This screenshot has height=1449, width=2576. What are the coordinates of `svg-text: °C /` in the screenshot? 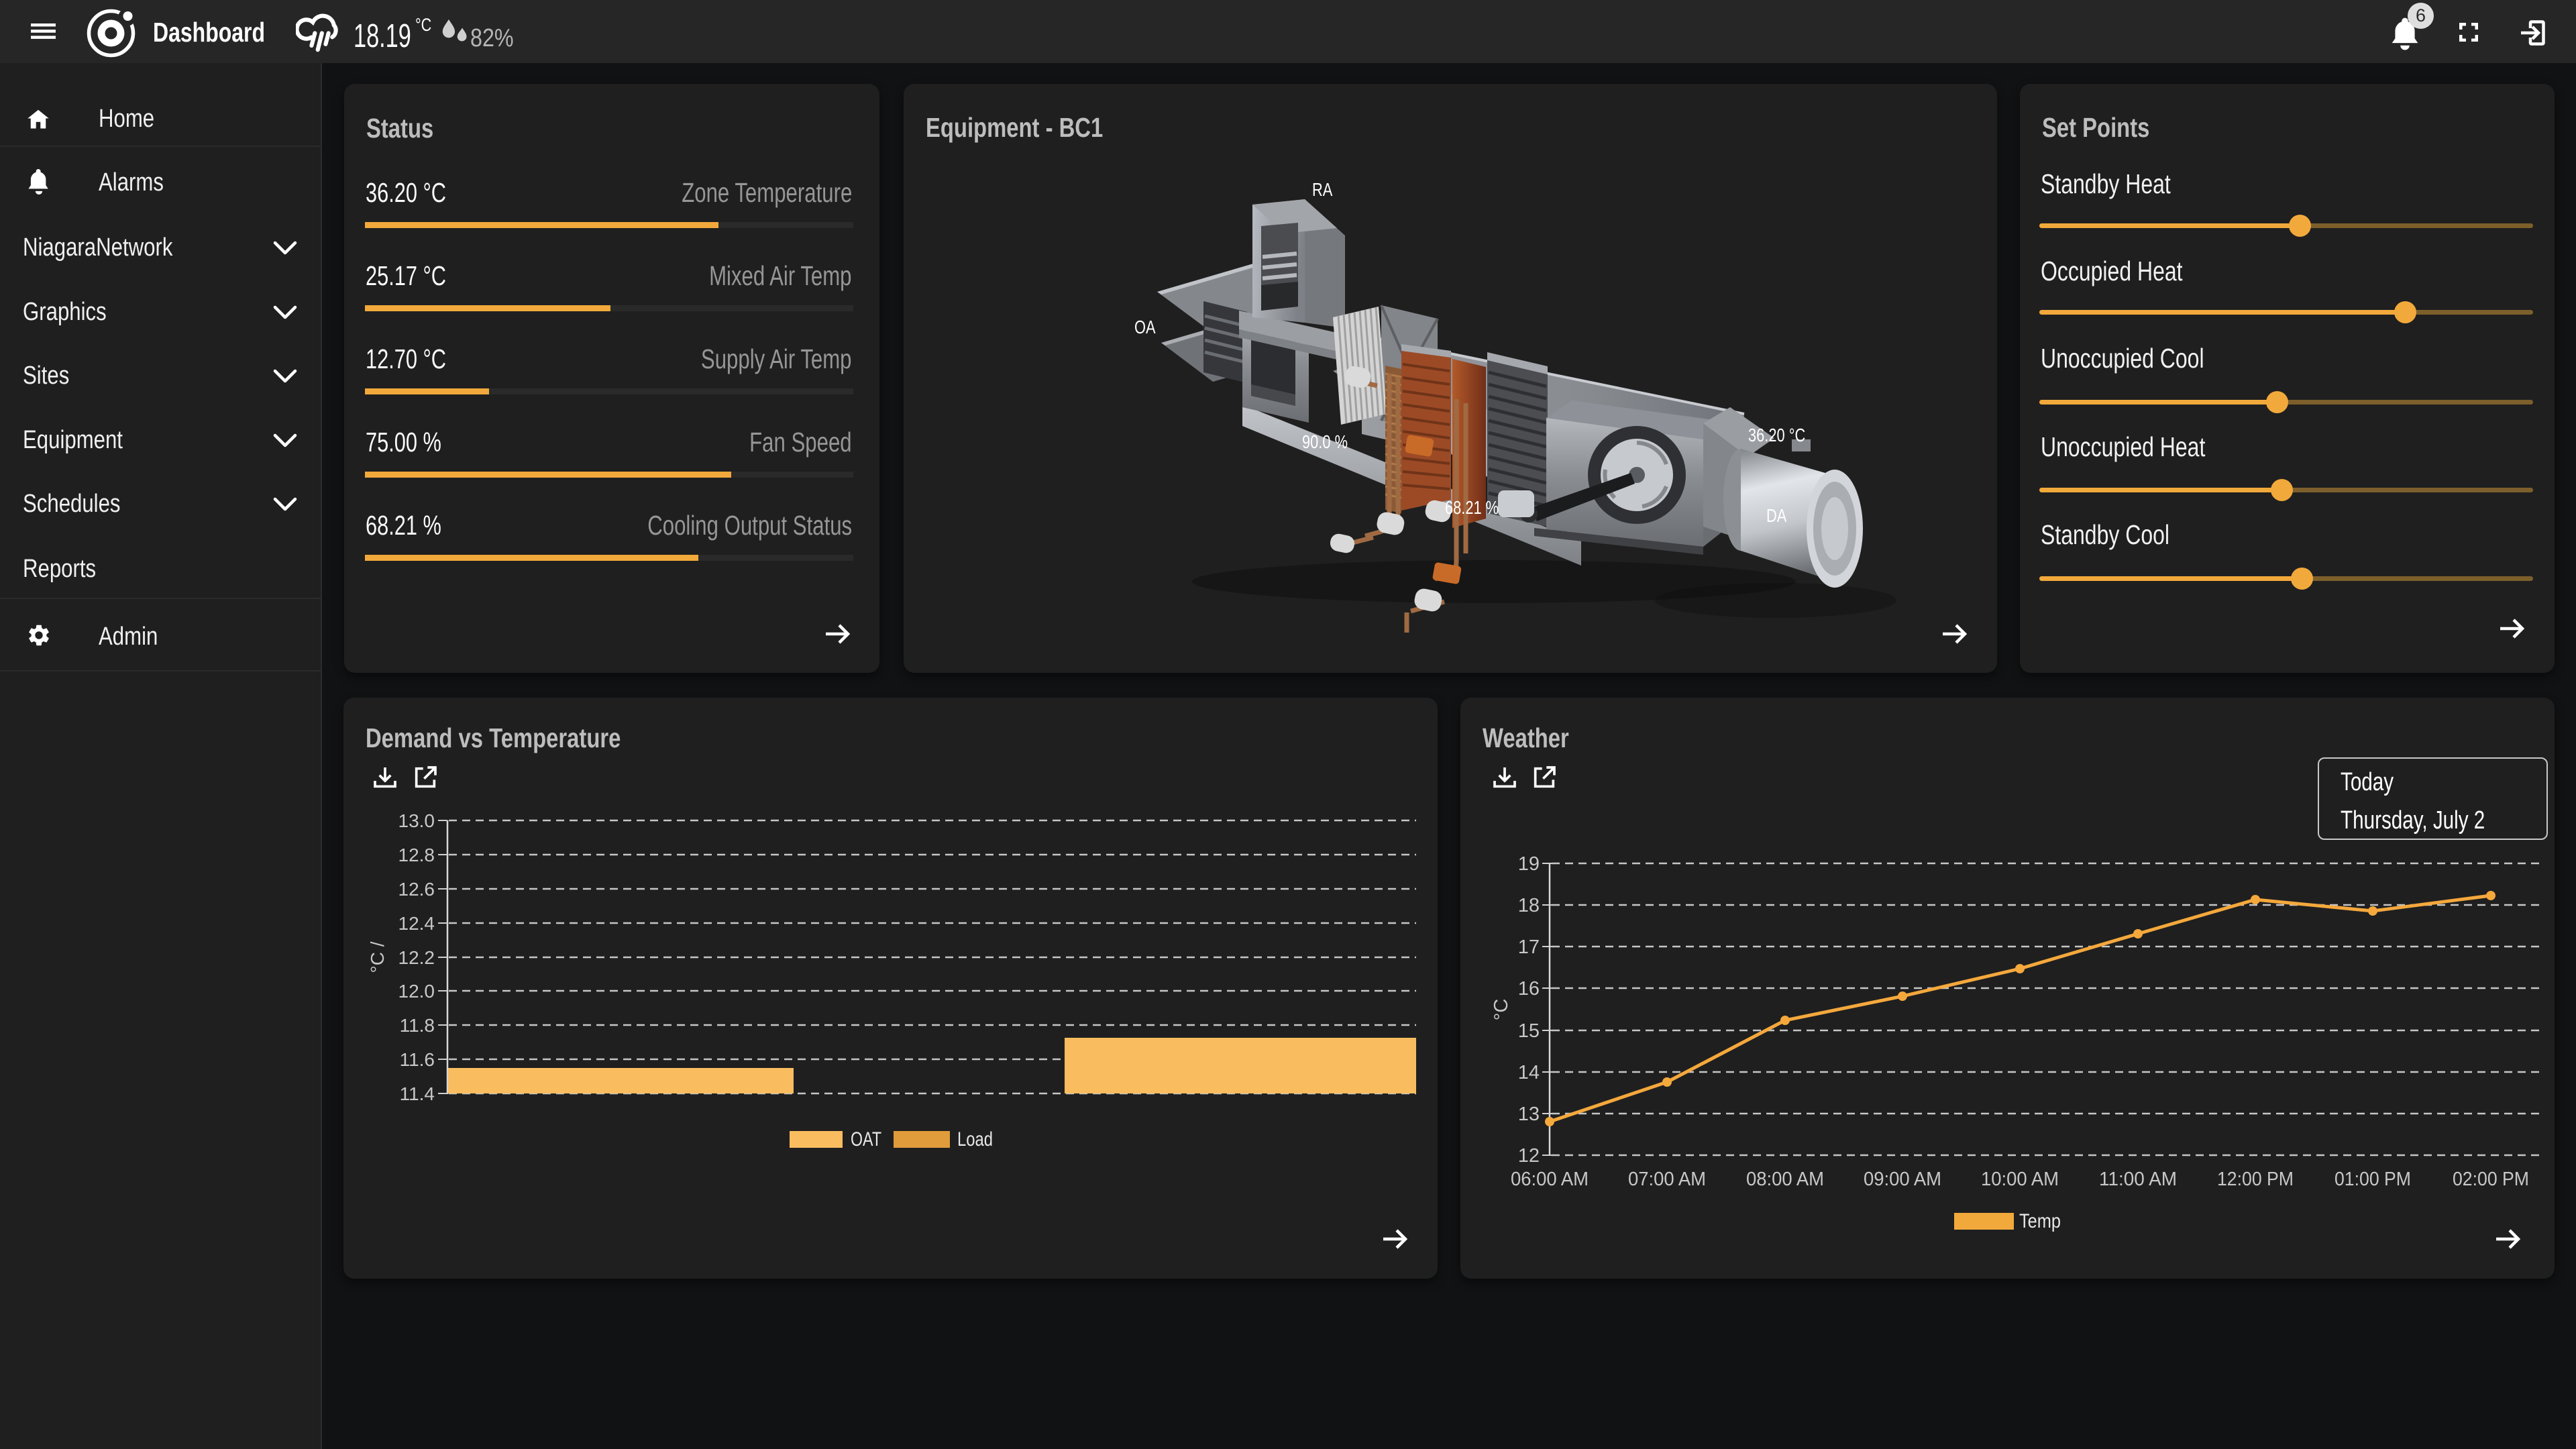 It's located at (377, 957).